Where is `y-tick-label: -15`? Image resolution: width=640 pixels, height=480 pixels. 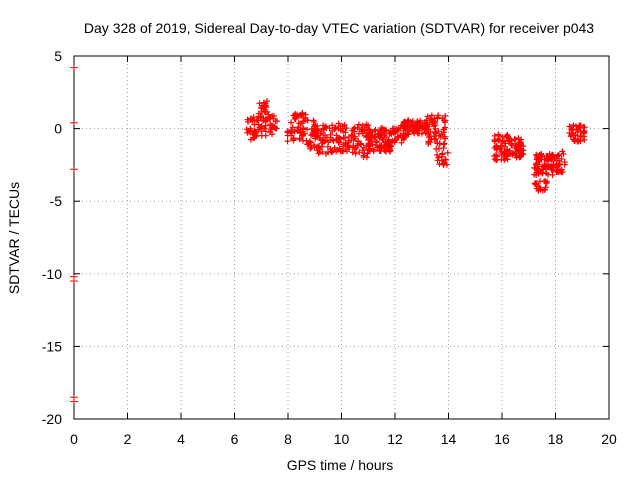
y-tick-label: -15 is located at coordinates (52, 346).